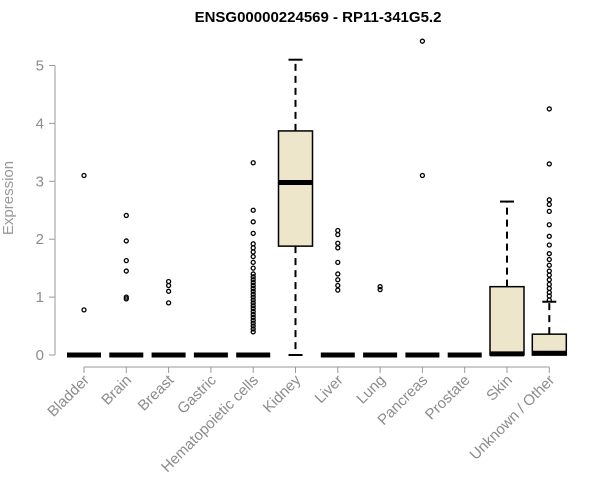  I want to click on x-tick-label: Prostate, so click(448, 398).